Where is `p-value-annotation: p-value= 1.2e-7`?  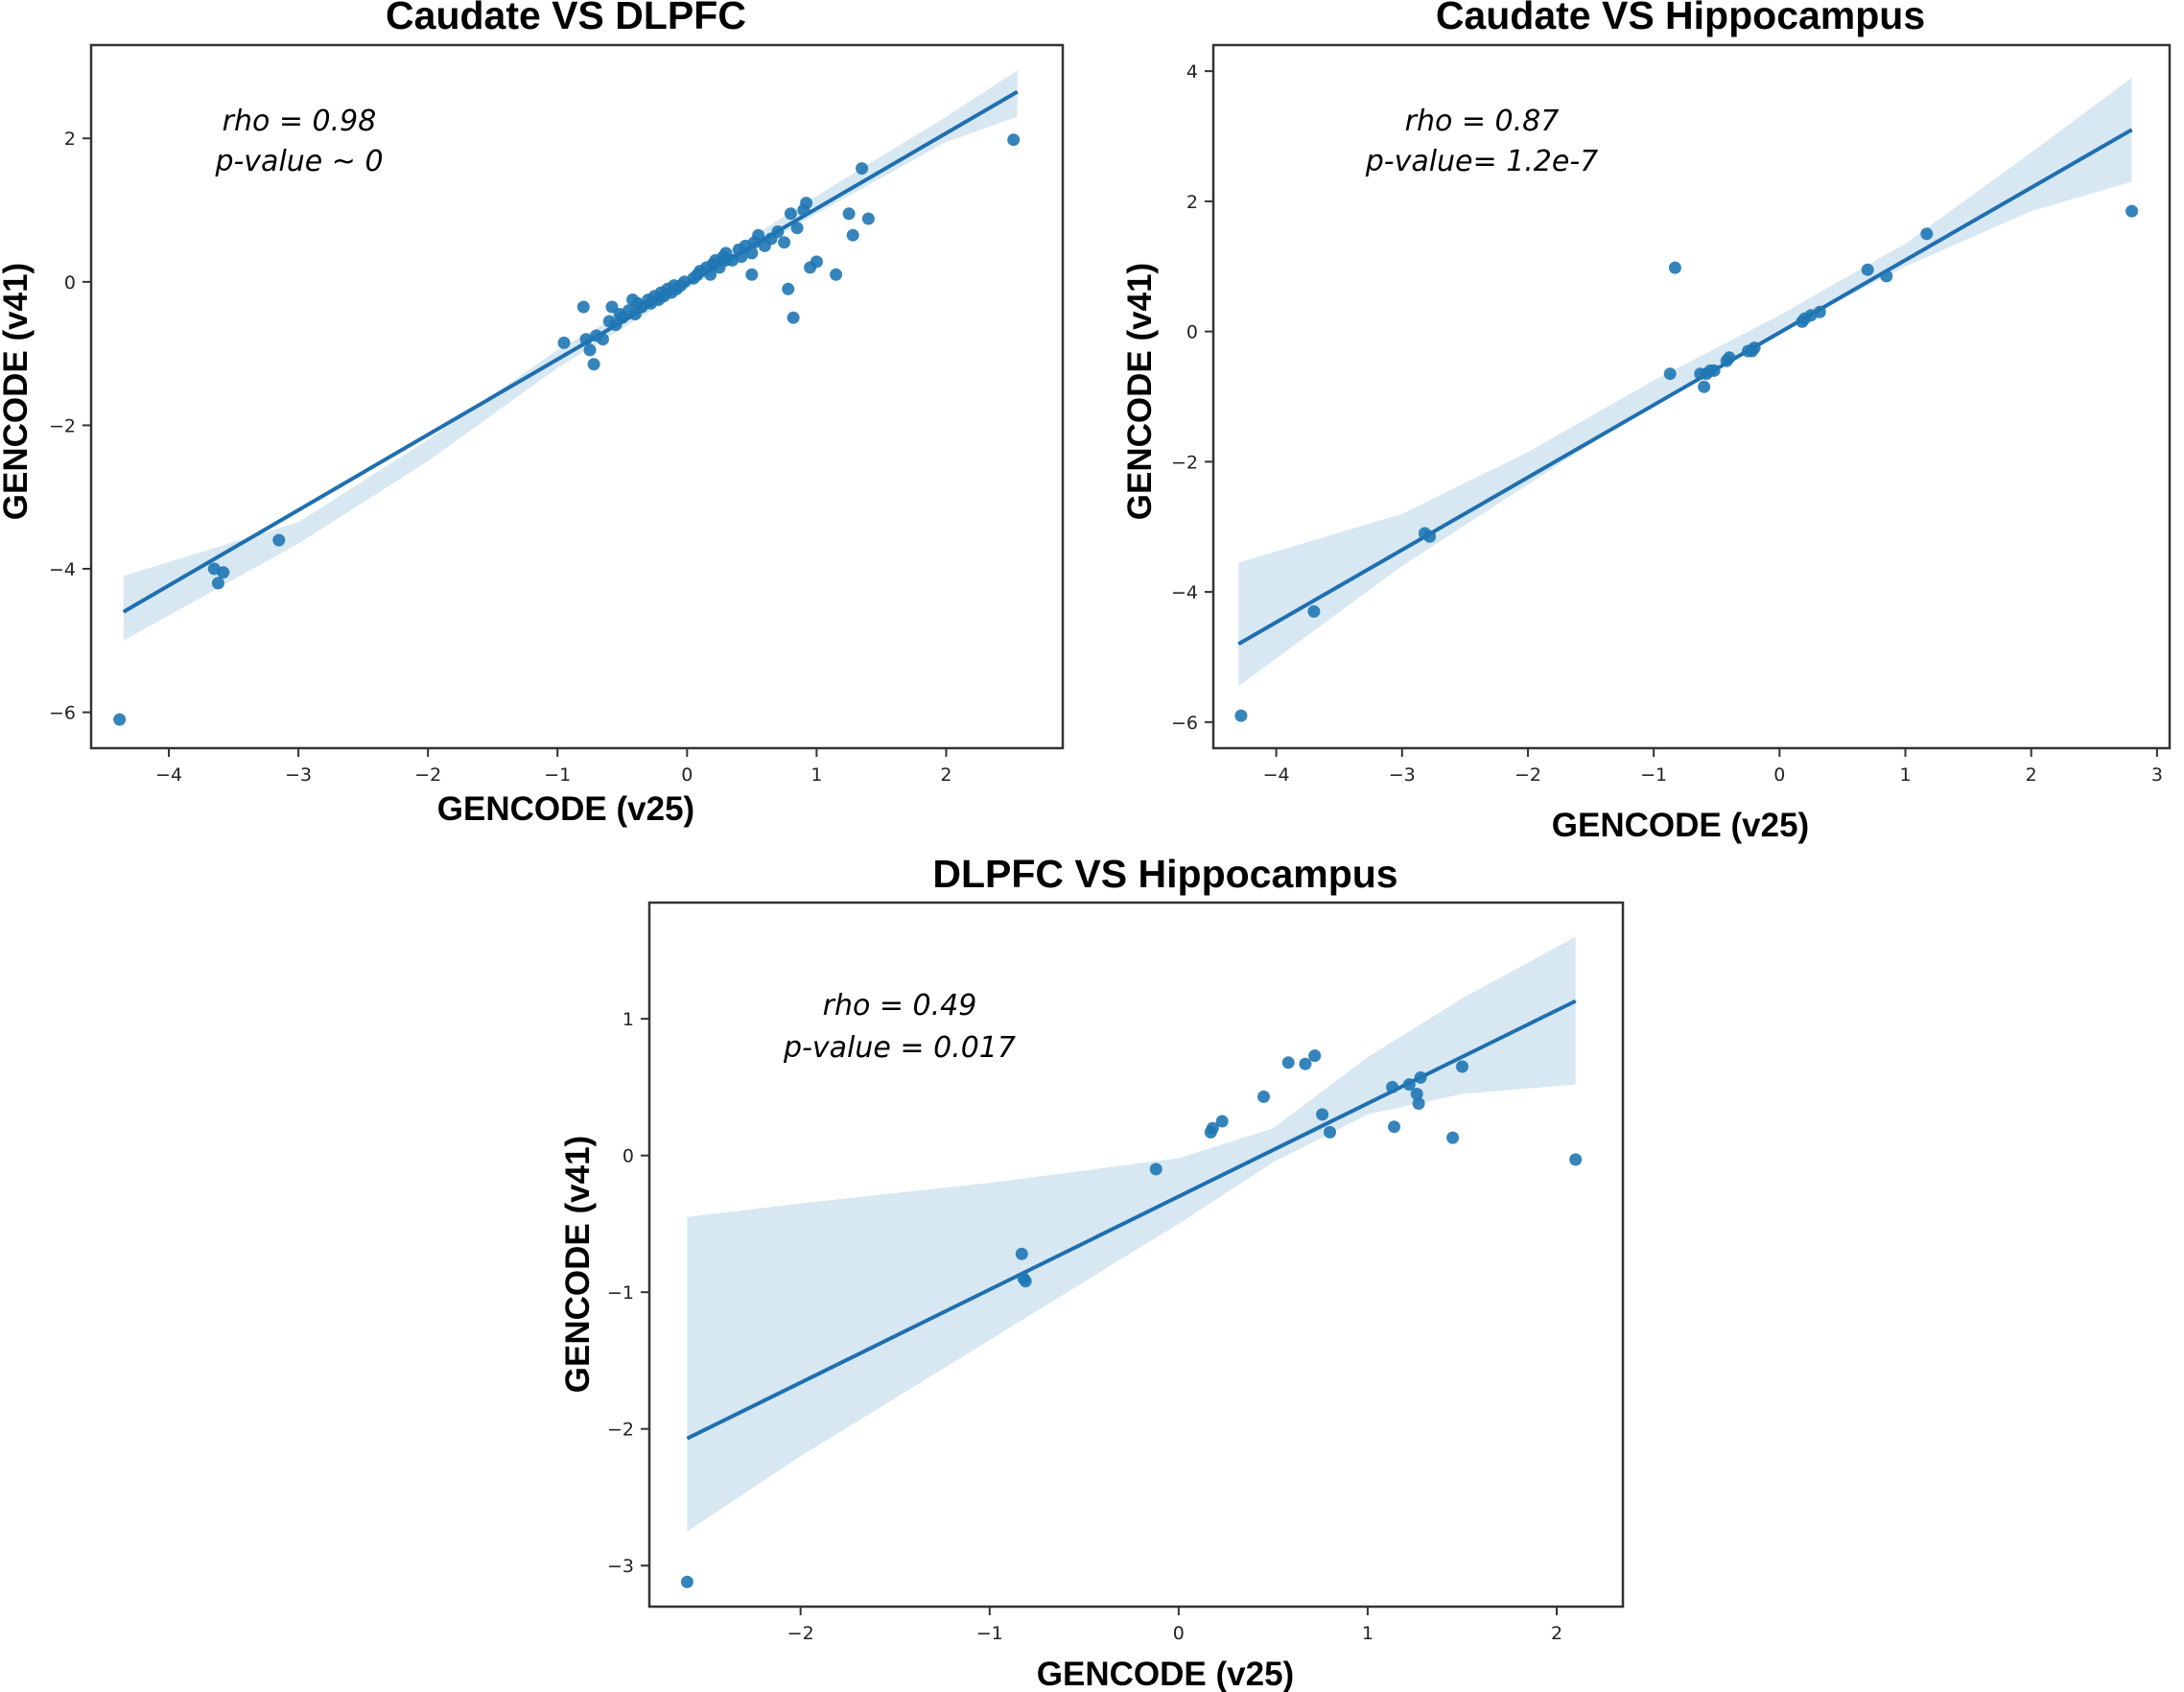
p-value-annotation: p-value= 1.2e-7 is located at coordinates (1482, 161).